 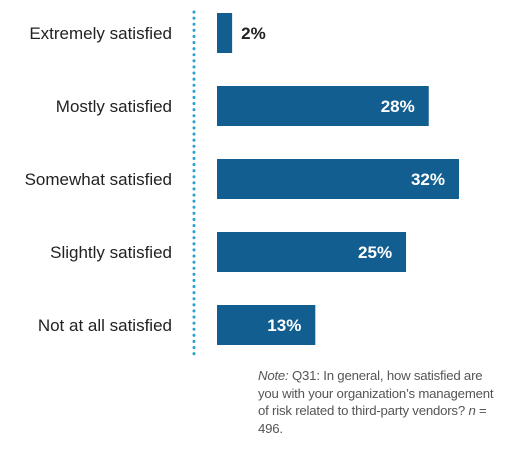 I want to click on category-label-4: Slightly satisfied, so click(x=111, y=252).